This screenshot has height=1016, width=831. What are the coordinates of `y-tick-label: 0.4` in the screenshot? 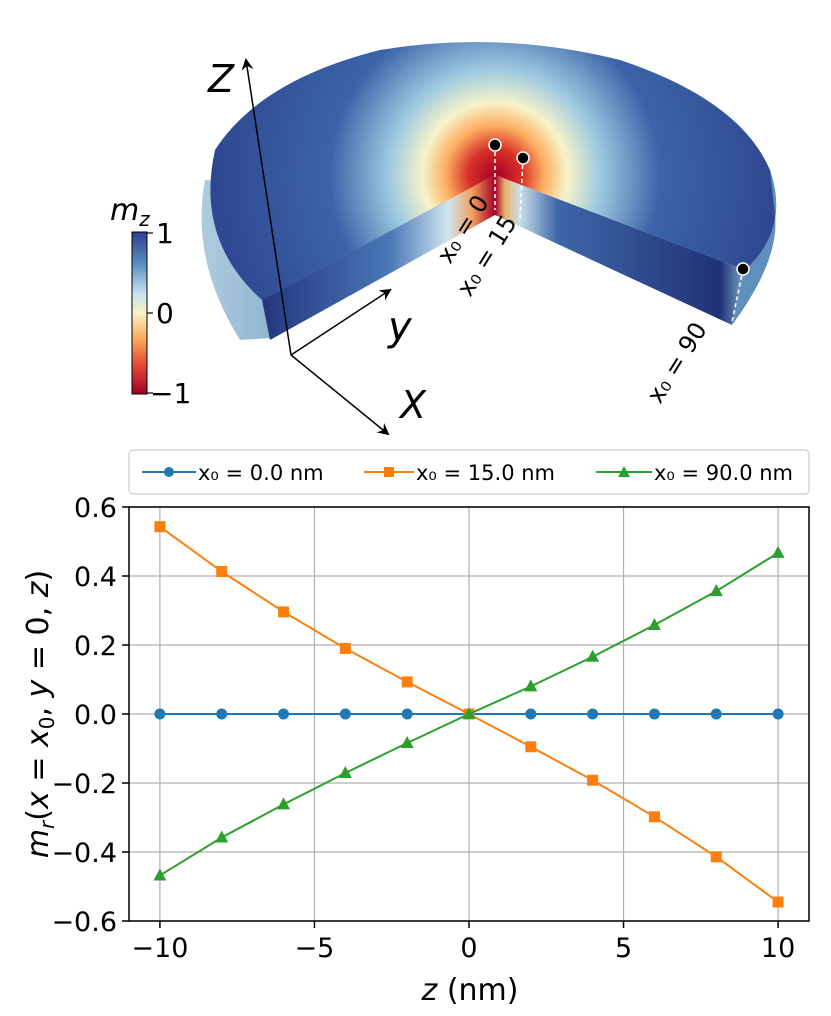 It's located at (95, 577).